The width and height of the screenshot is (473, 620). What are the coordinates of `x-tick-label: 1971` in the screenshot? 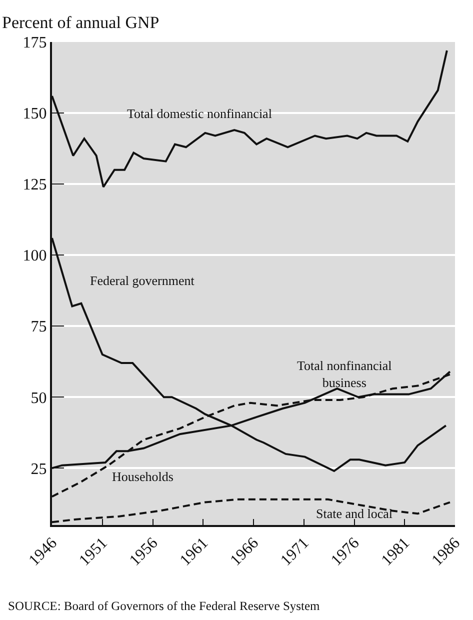 It's located at (295, 552).